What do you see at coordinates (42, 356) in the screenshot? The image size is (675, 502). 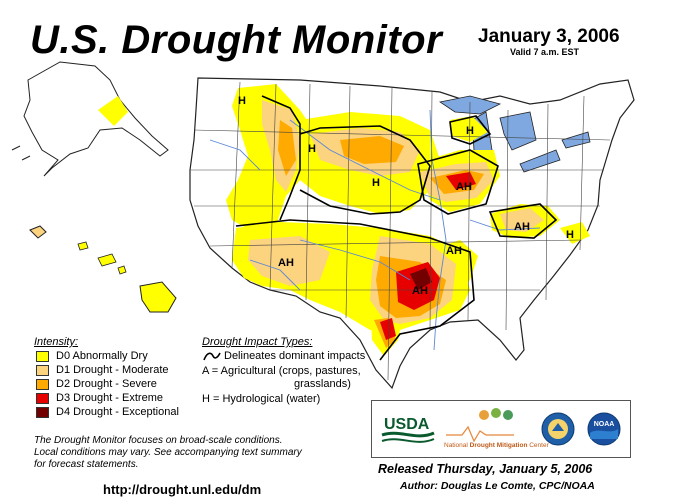 I see `d0-swatch` at bounding box center [42, 356].